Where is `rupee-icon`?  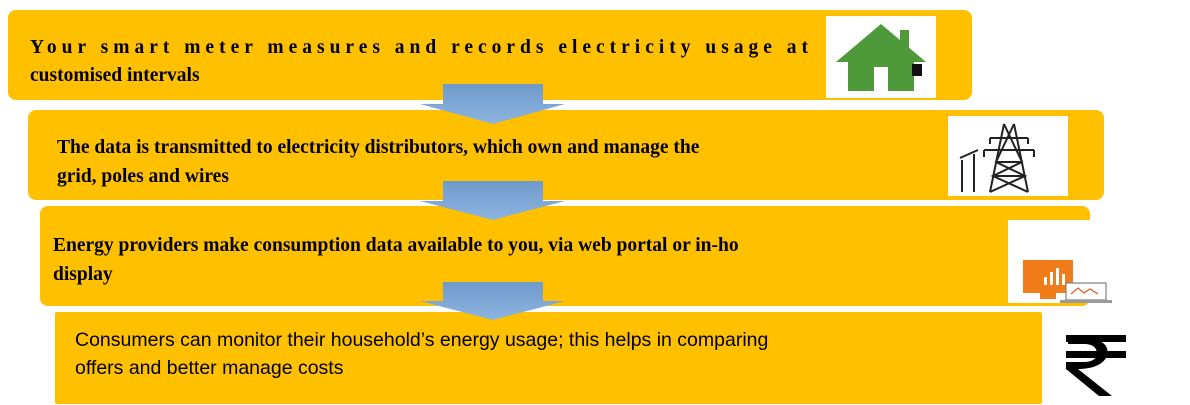
rupee-icon is located at coordinates (1096, 362).